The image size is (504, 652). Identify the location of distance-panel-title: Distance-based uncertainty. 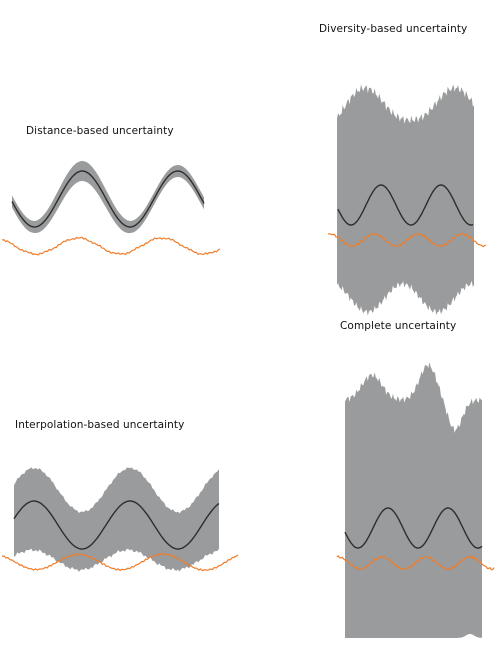
(100, 131).